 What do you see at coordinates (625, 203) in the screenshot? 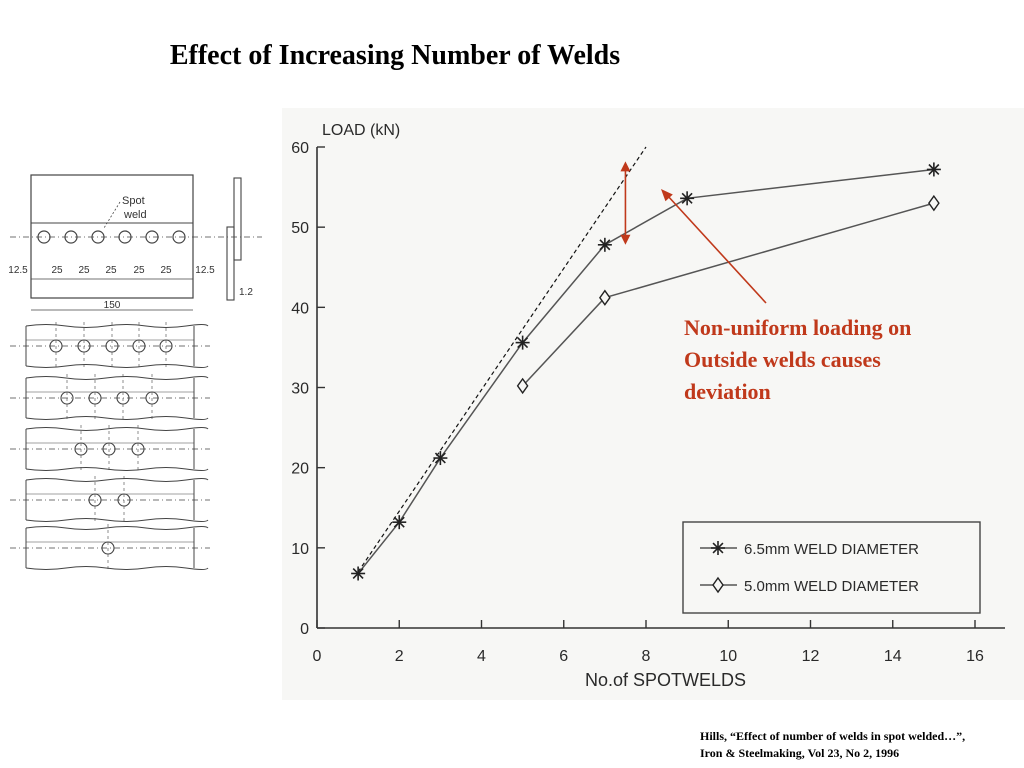
I see `deviation-arrow` at bounding box center [625, 203].